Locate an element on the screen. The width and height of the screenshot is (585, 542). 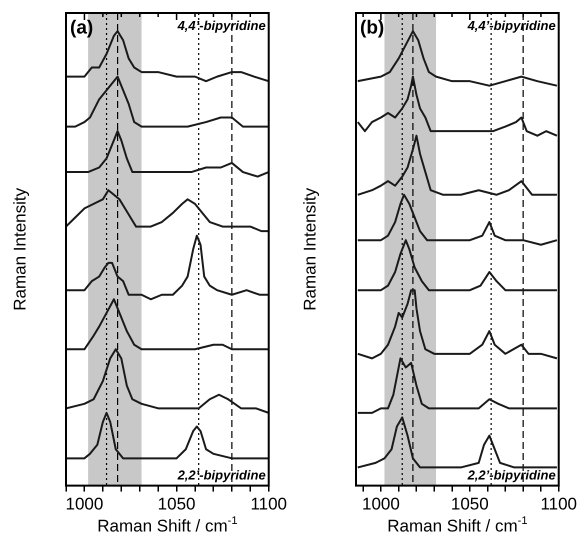
annotation: (b) is located at coordinates (372, 28).